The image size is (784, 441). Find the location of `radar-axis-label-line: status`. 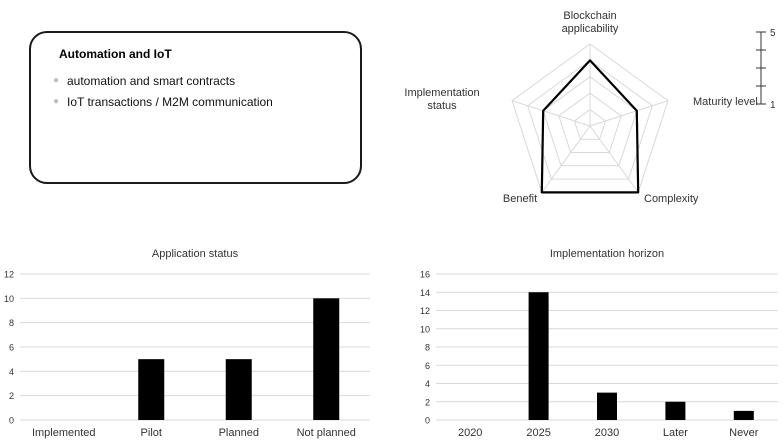

radar-axis-label-line: status is located at coordinates (442, 106).